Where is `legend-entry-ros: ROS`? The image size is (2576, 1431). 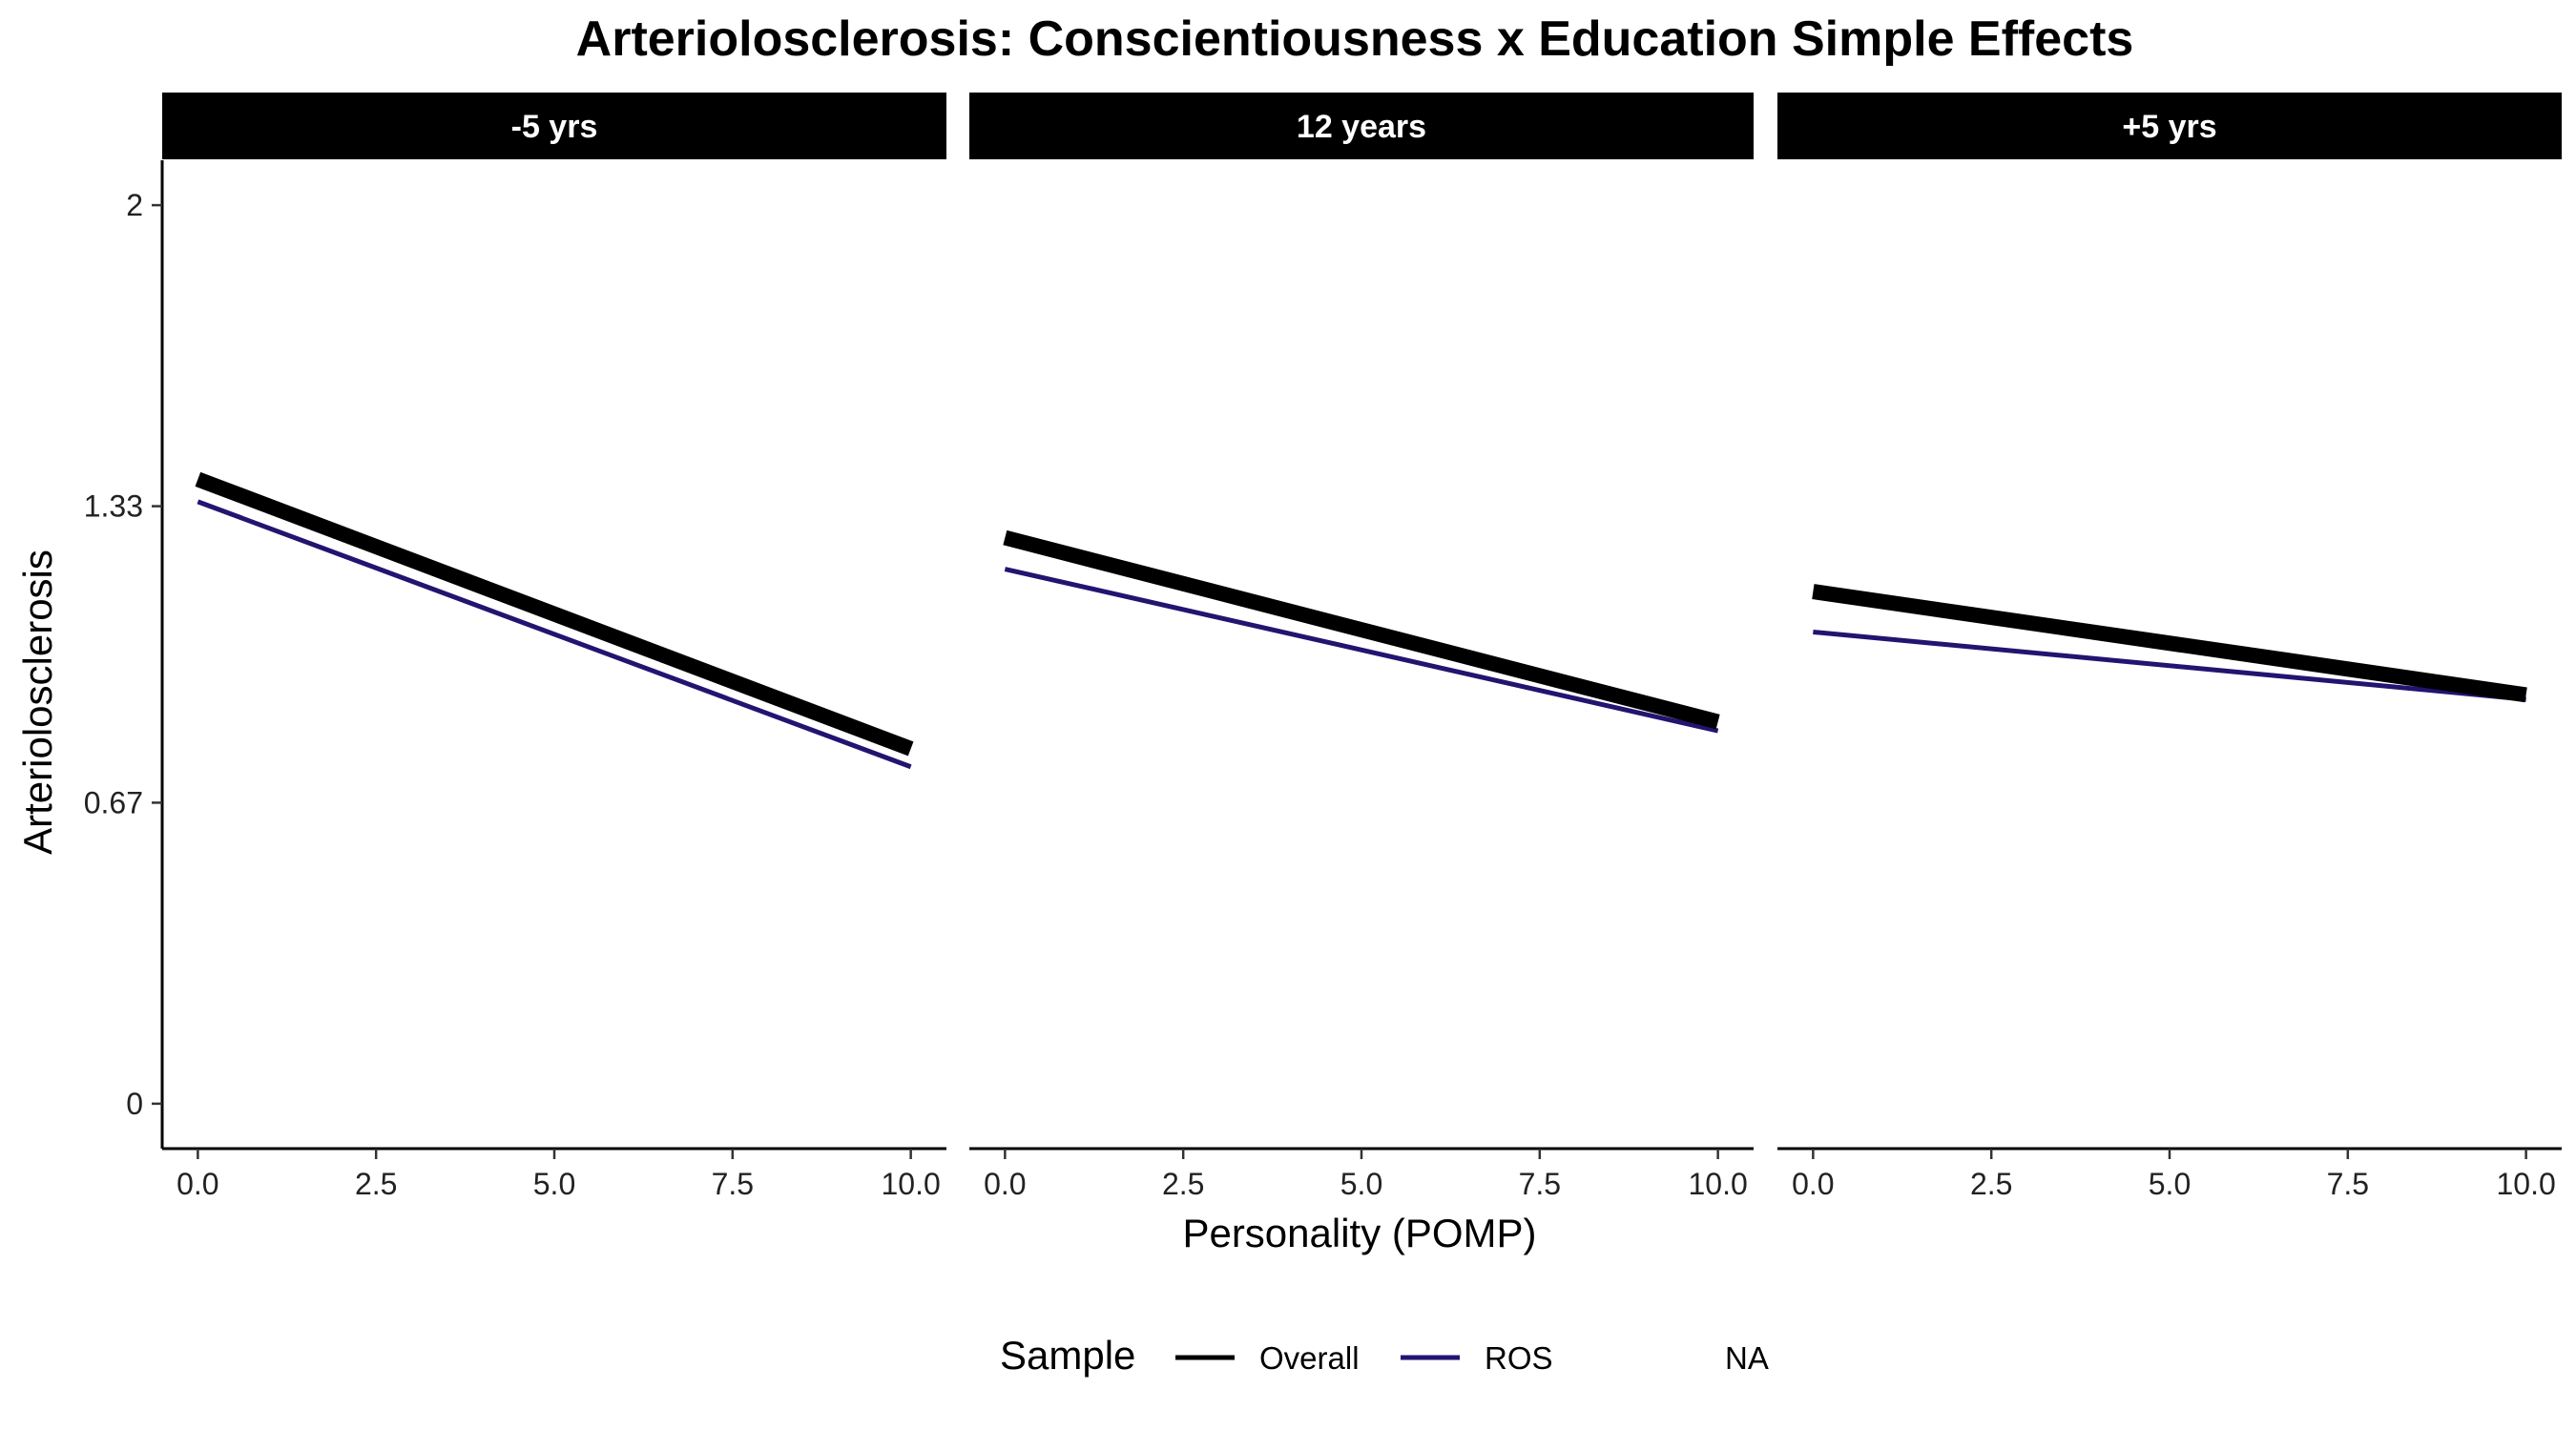
legend-entry-ros: ROS is located at coordinates (1477, 1358).